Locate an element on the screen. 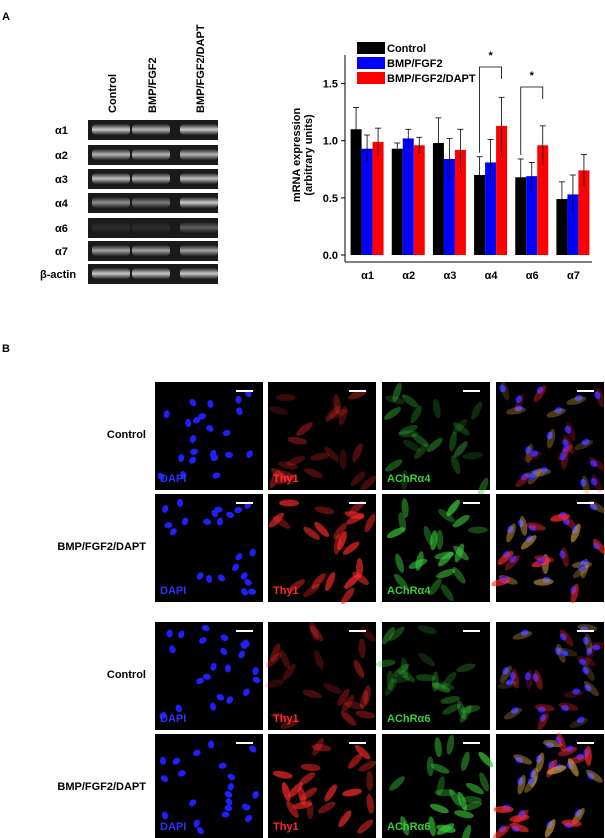  y-tick-label: 0.5 is located at coordinates (330, 199).